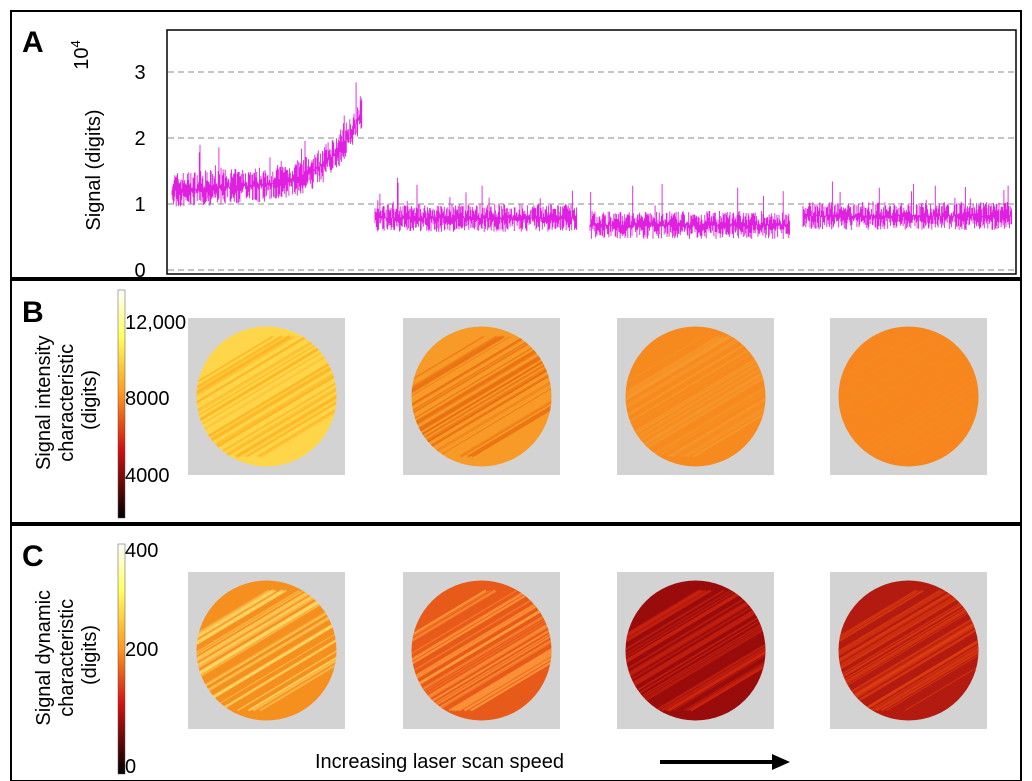 The width and height of the screenshot is (1032, 781). I want to click on exponent-power: 4, so click(75, 43).